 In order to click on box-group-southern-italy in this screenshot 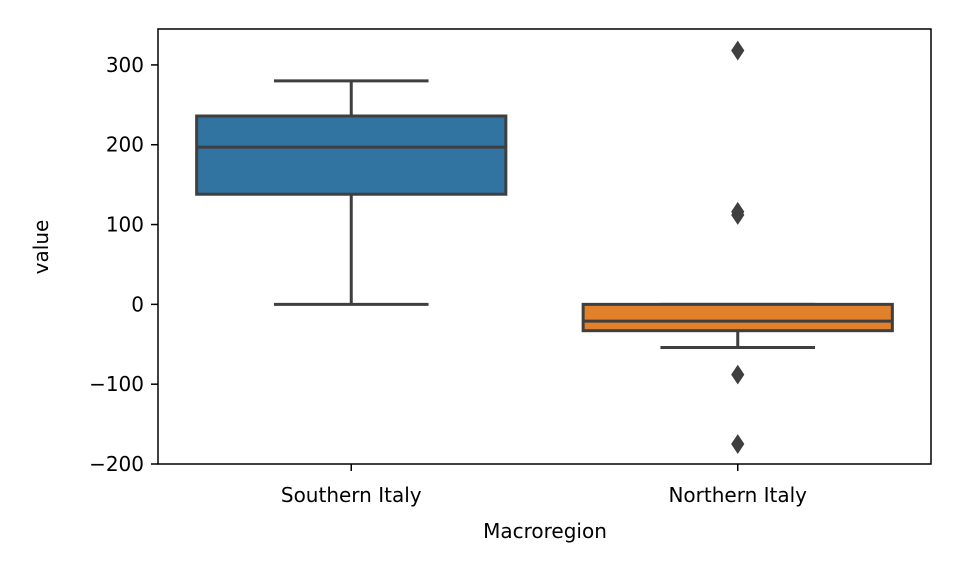, I will do `click(351, 192)`.